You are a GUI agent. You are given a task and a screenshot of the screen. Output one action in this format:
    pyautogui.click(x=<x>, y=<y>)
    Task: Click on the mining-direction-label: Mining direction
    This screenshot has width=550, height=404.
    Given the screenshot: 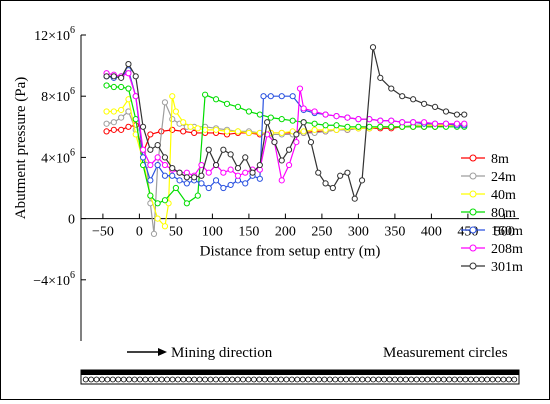 What is the action you would take?
    pyautogui.click(x=222, y=353)
    